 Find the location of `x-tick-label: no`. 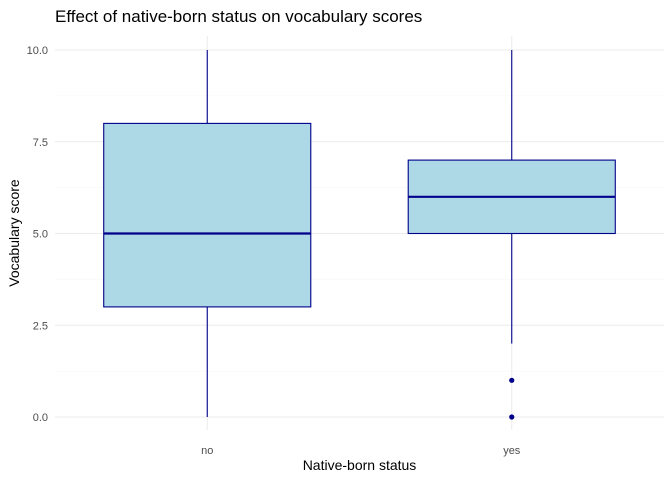

x-tick-label: no is located at coordinates (207, 451).